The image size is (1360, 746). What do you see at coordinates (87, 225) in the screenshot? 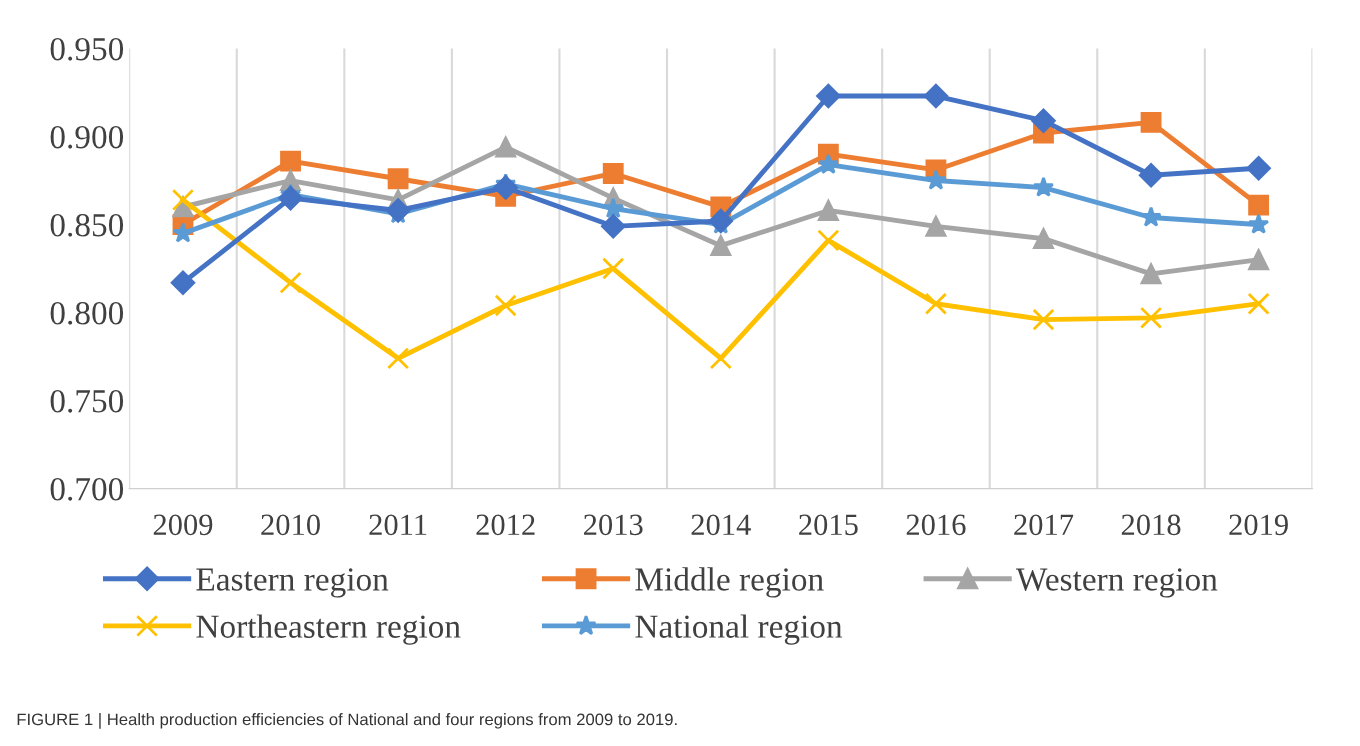
I see `y-tick-label: 0.850` at bounding box center [87, 225].